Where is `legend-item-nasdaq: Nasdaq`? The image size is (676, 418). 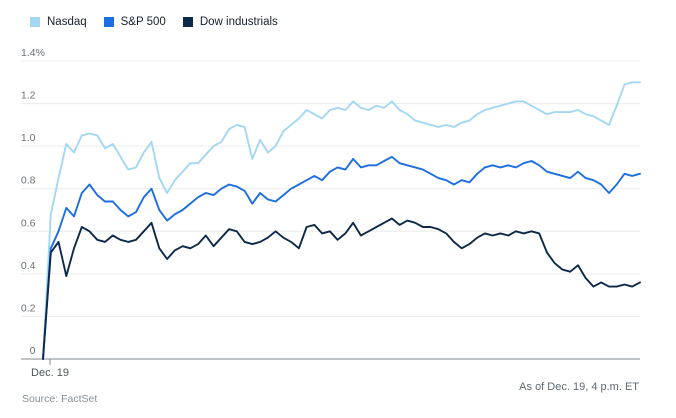 legend-item-nasdaq: Nasdaq is located at coordinates (58, 22).